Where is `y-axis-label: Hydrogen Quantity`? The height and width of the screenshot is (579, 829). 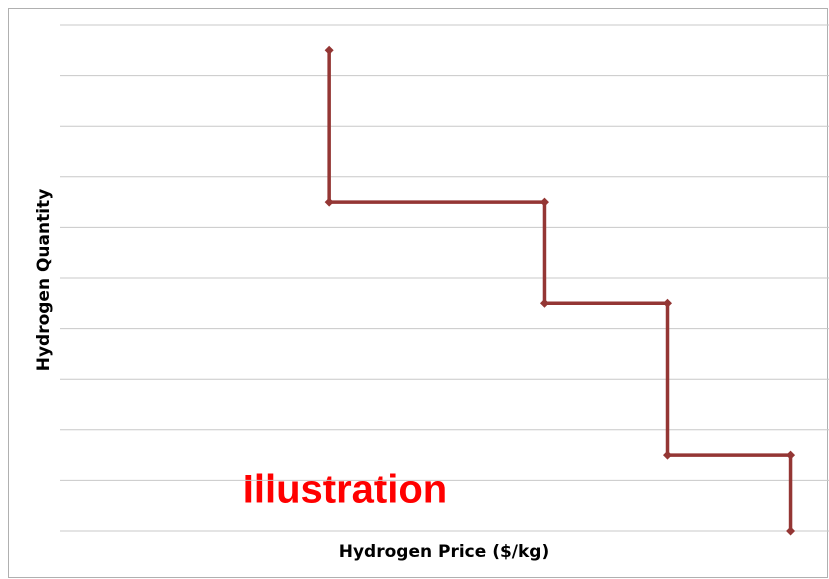
y-axis-label: Hydrogen Quantity is located at coordinates (44, 280).